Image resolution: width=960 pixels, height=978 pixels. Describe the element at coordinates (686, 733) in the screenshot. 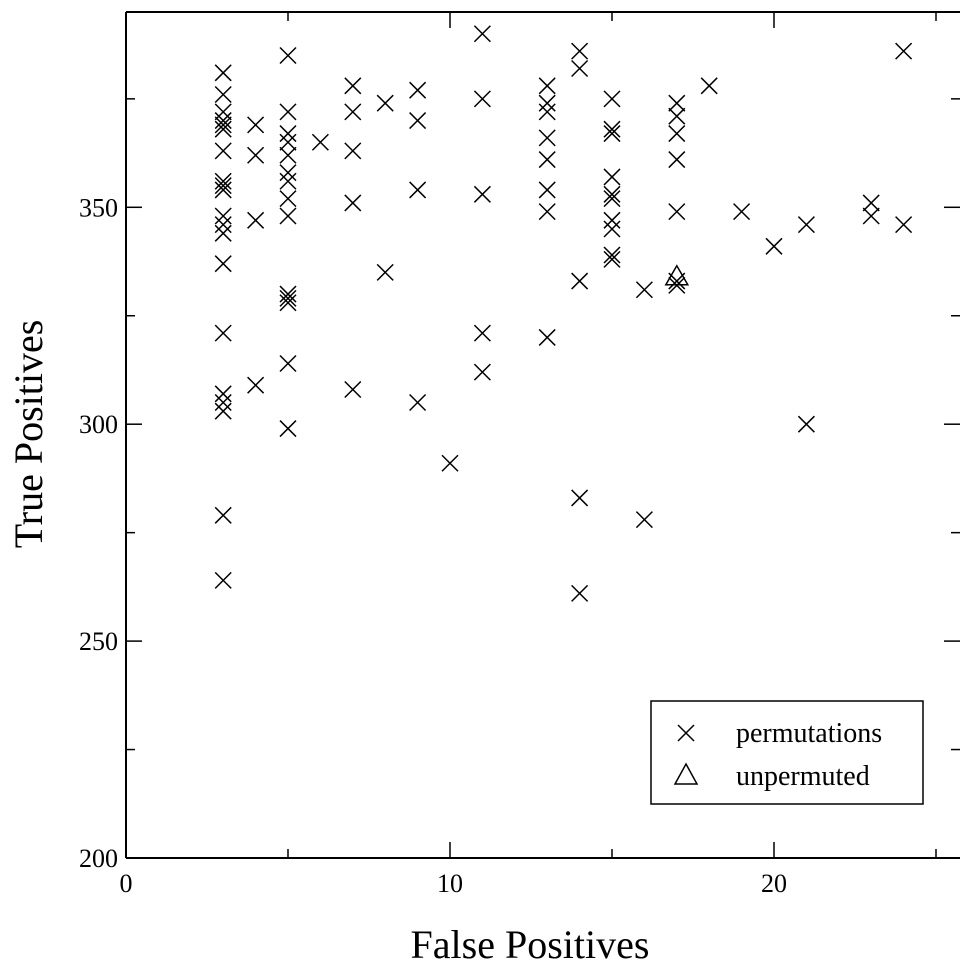

I see `legend-marker-x` at that location.